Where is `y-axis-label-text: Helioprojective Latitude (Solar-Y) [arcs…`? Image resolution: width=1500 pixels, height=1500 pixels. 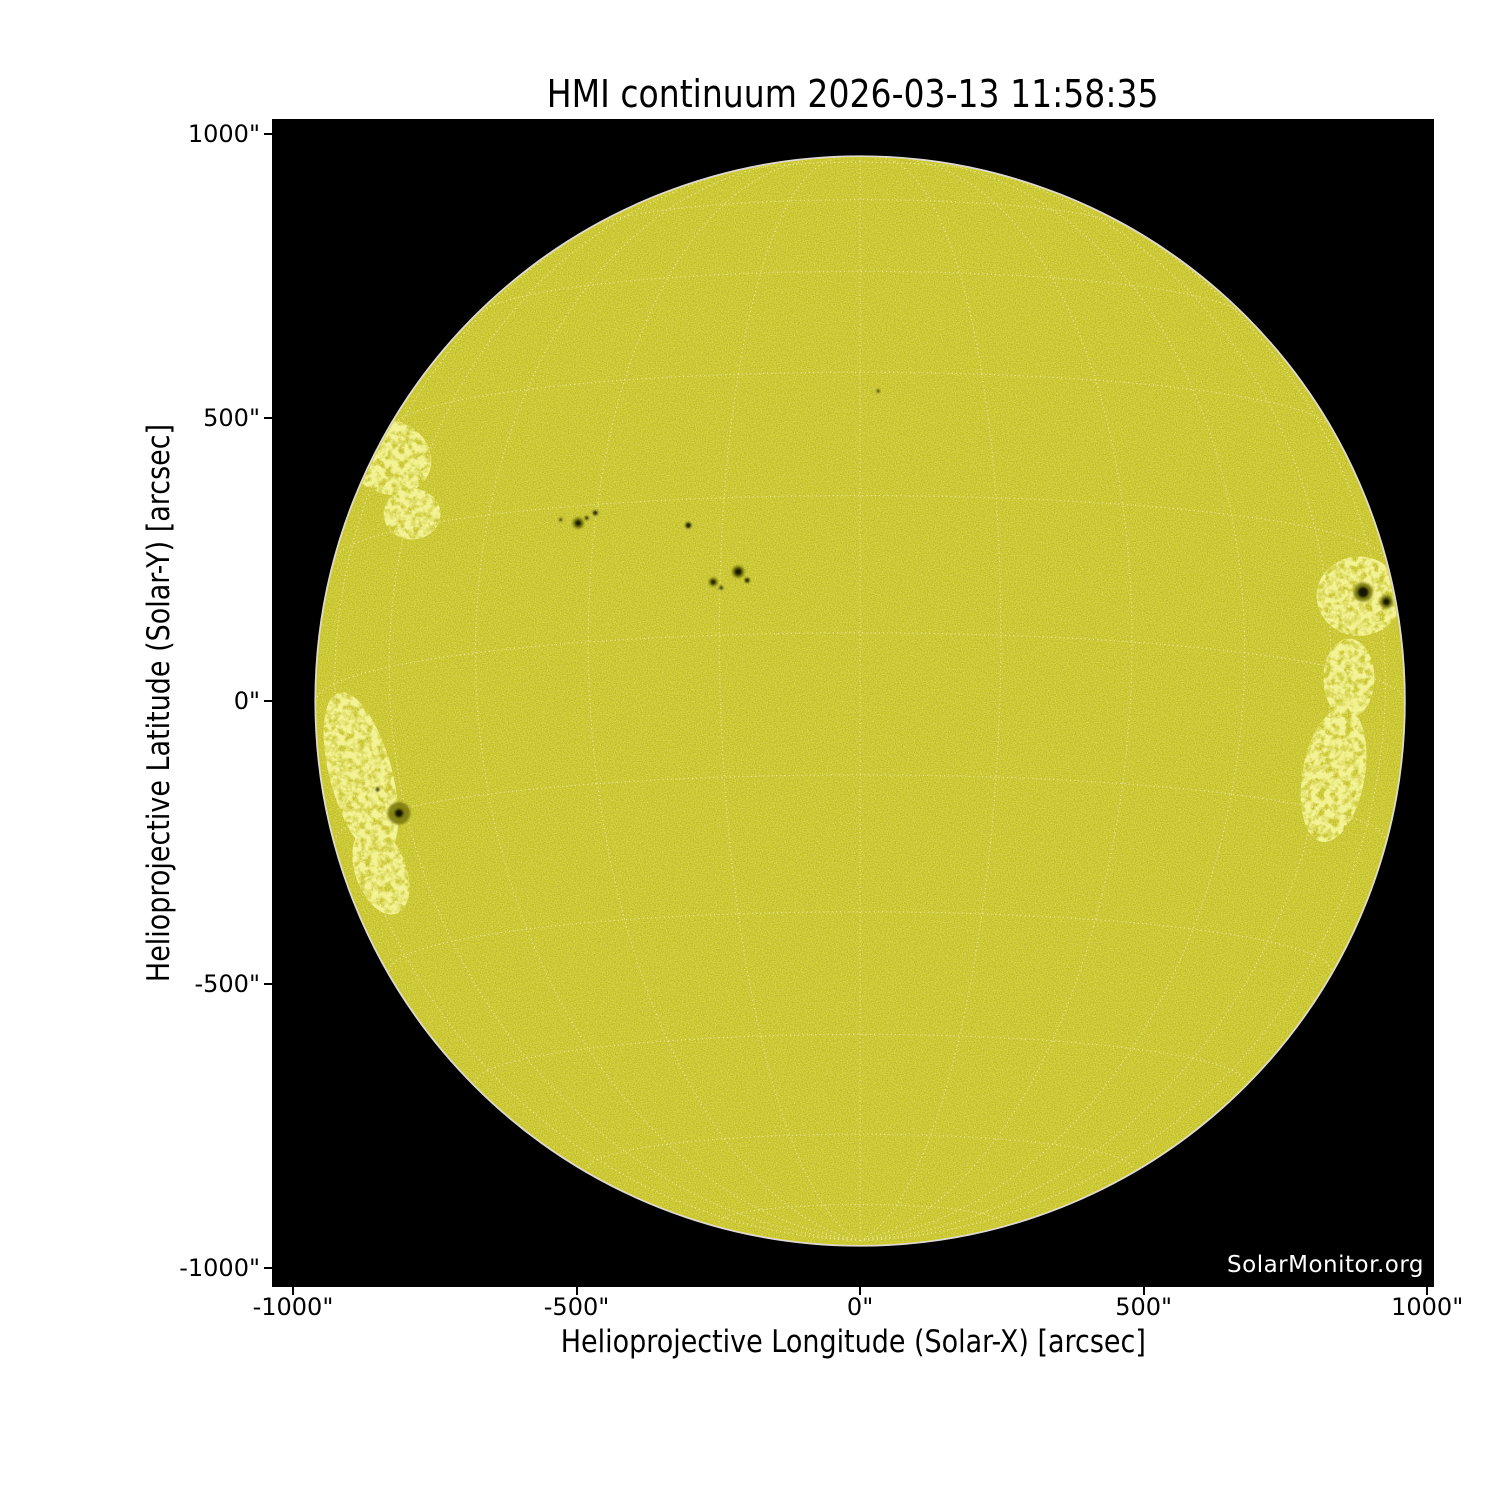 y-axis-label-text: Helioprojective Latitude (Solar-Y) [arcs… is located at coordinates (159, 703).